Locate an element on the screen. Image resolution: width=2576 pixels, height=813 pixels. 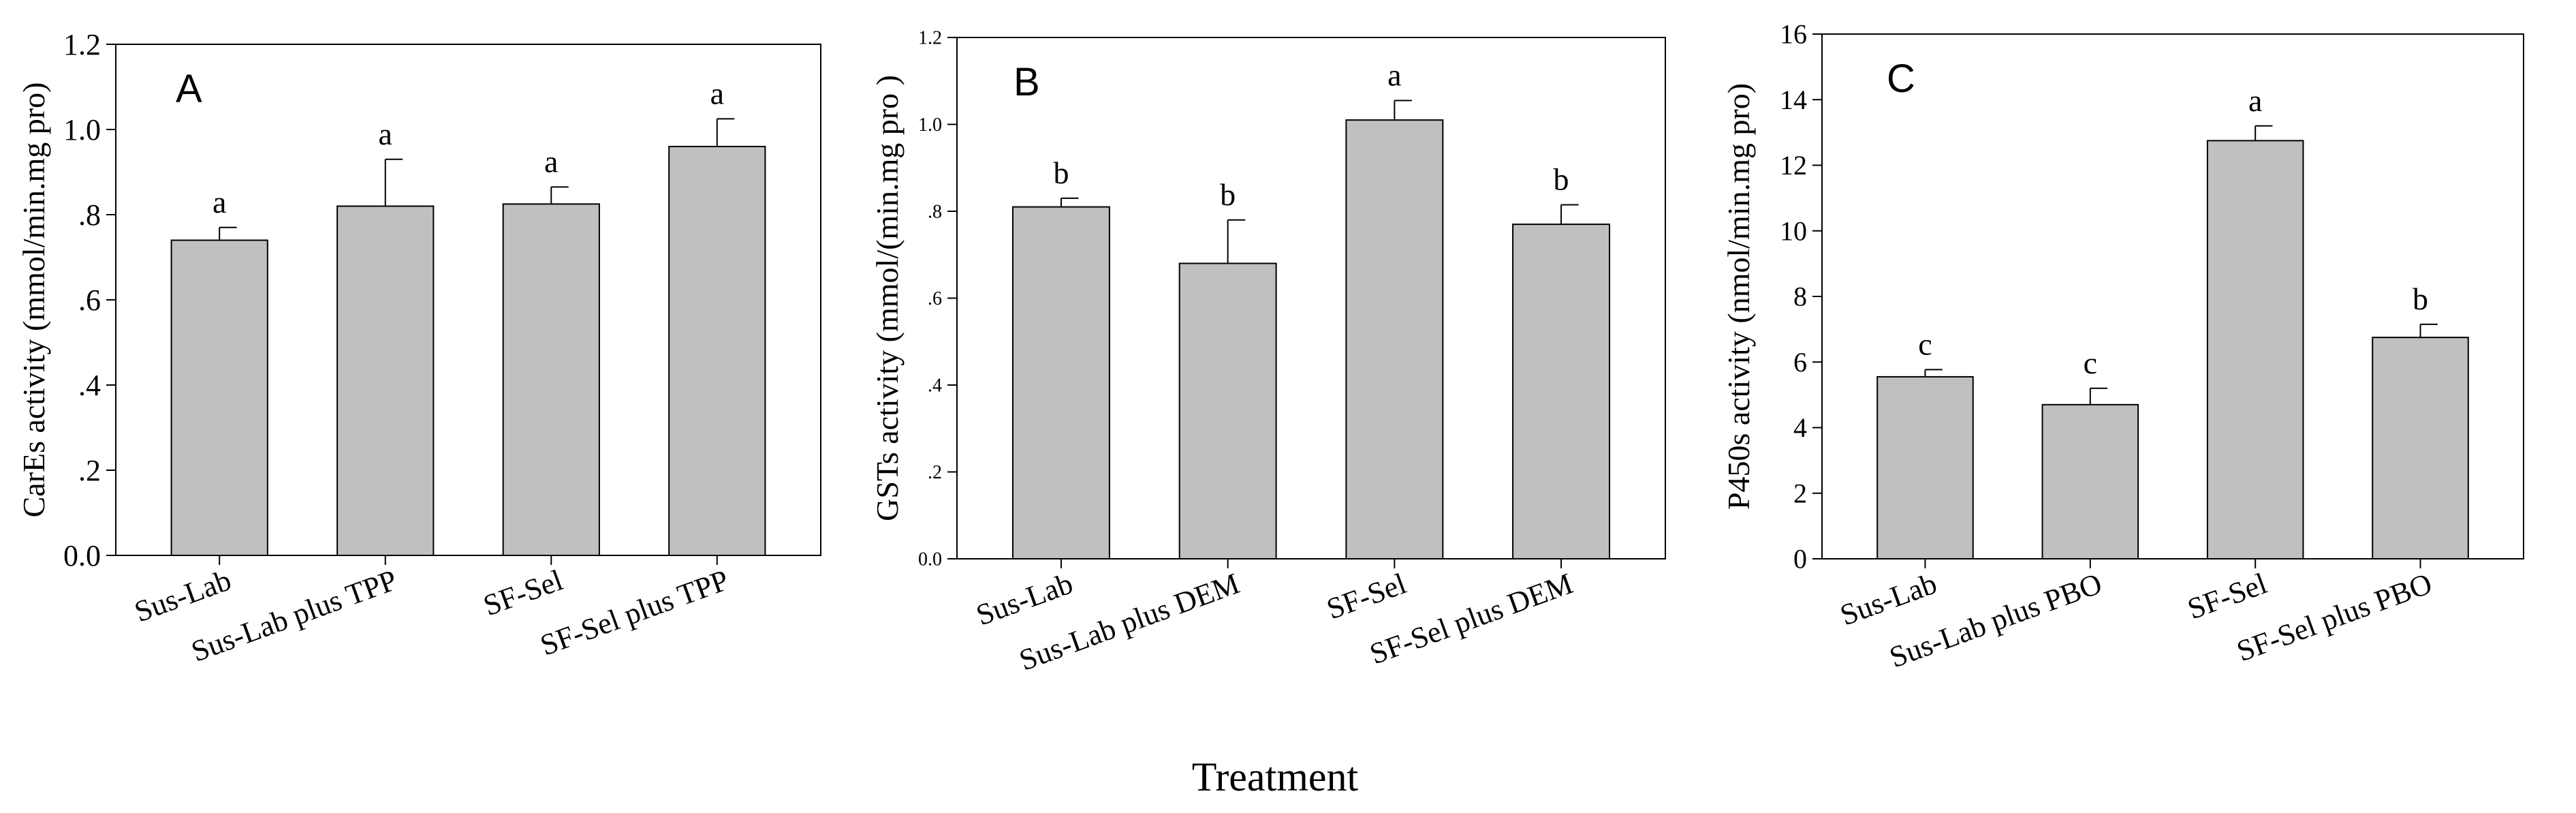
y-axis-title: GSTs activity (mmol/(min.mg pro ) is located at coordinates (887, 298).